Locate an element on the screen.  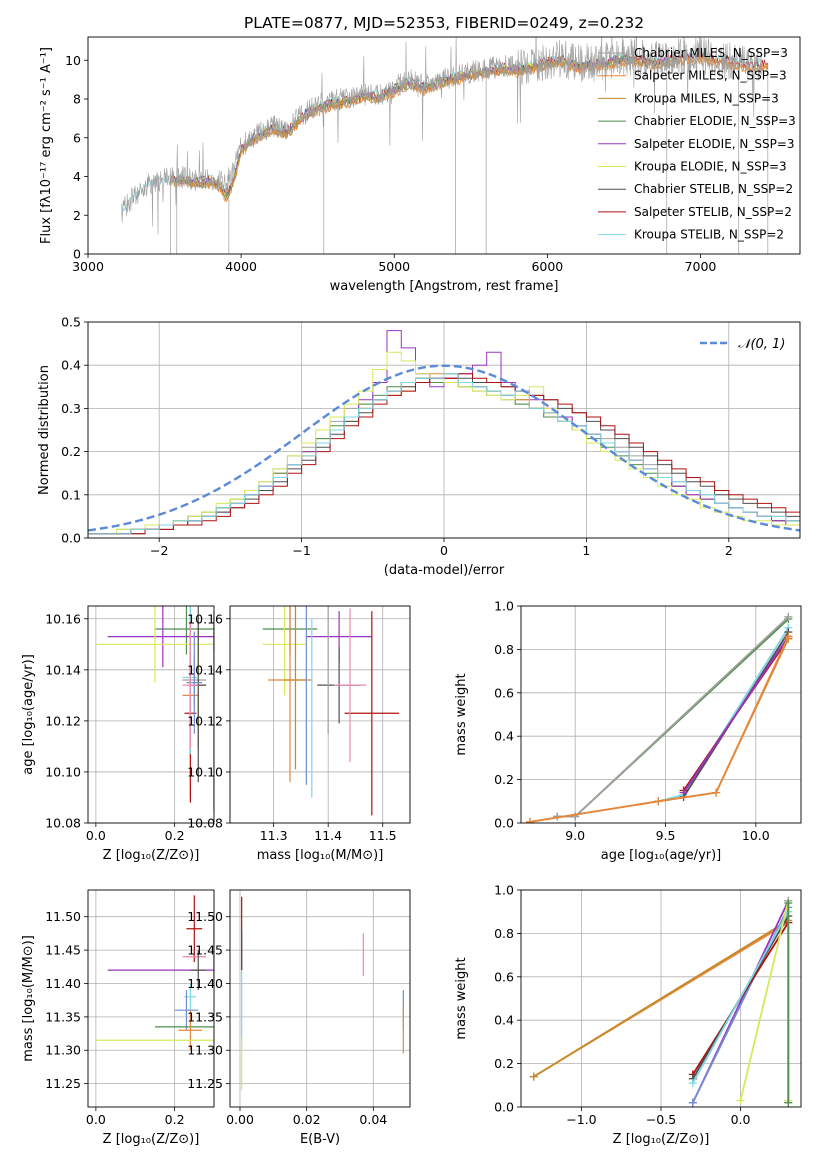
legend-label: 𝒩(0, 1) is located at coordinates (761, 344).